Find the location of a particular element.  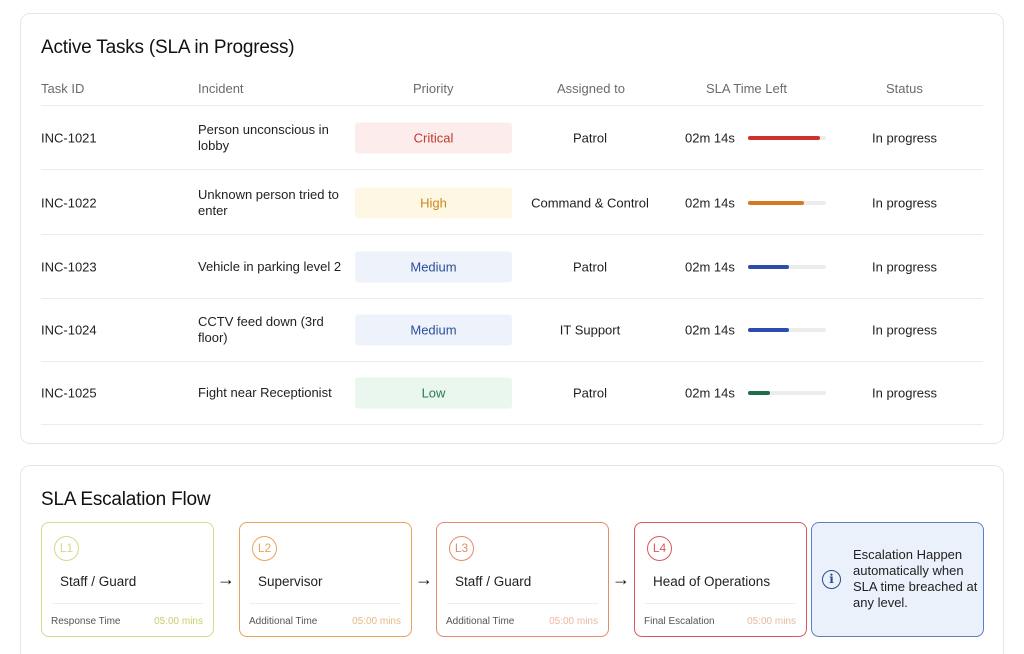

incident-text: Unknown person tried to enter is located at coordinates (268, 202).